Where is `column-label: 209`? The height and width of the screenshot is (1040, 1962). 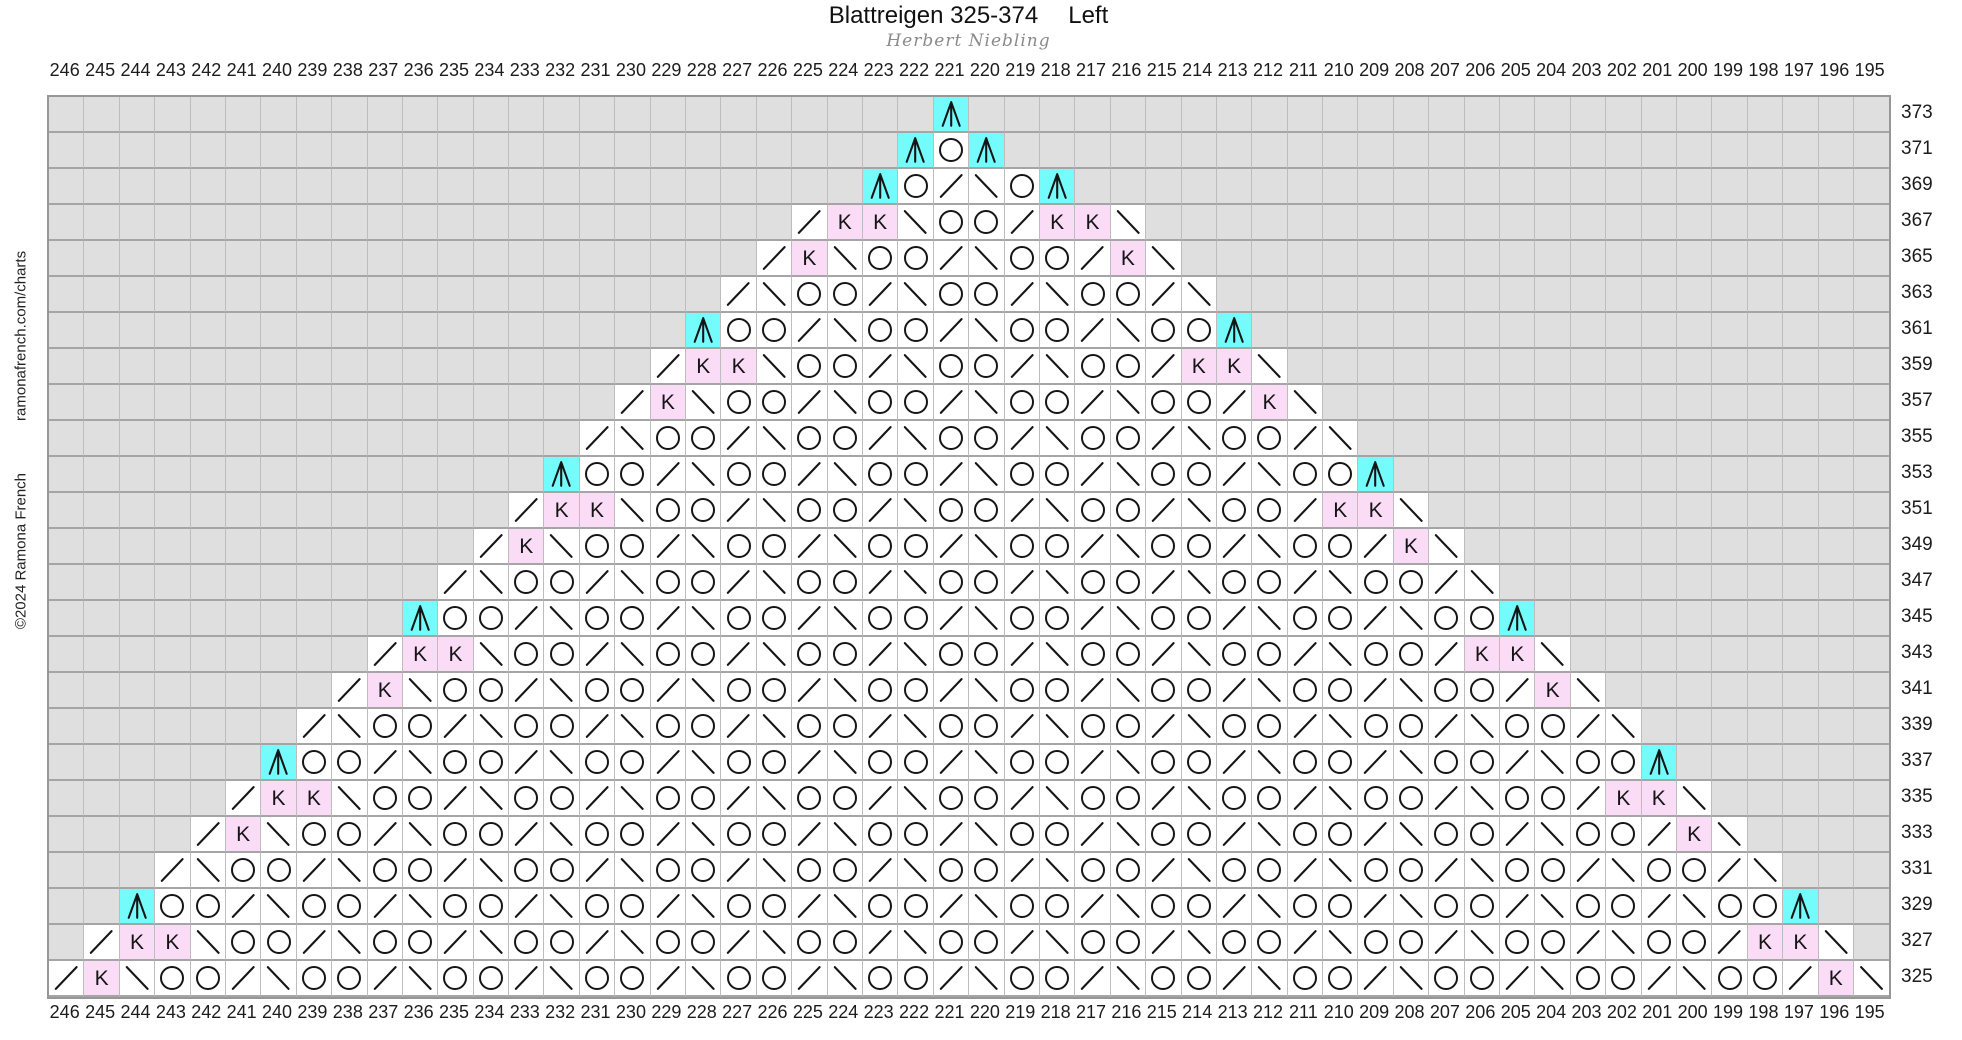 column-label: 209 is located at coordinates (1374, 70).